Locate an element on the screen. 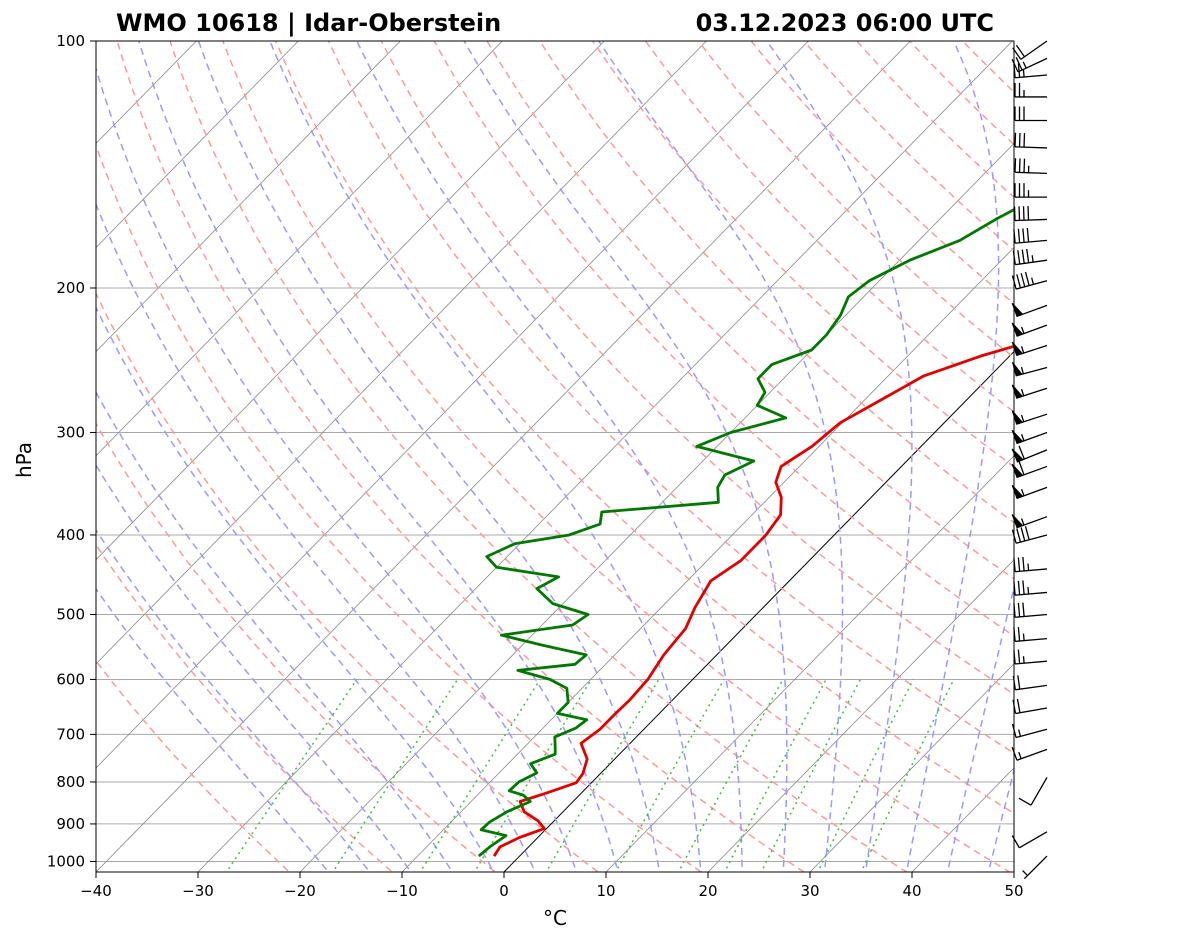 This screenshot has width=1181, height=941. chart-title-datetime: 03.12.2023 06:00 UTC is located at coordinates (845, 23).